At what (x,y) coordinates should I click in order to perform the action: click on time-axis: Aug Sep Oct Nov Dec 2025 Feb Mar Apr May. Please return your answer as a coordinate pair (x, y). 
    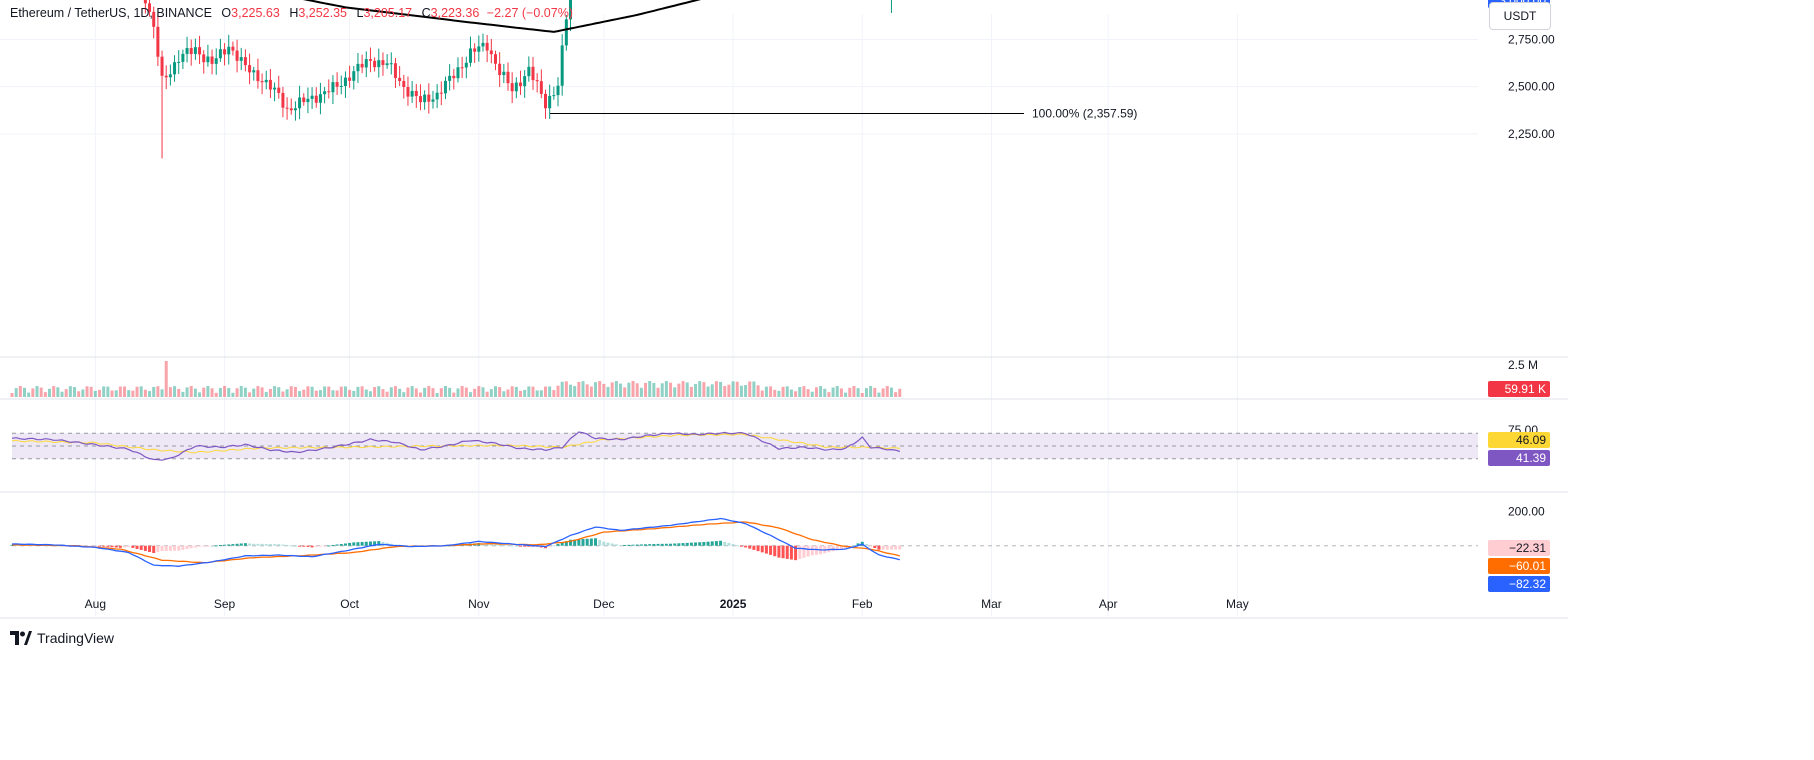
    Looking at the image, I should click on (667, 604).